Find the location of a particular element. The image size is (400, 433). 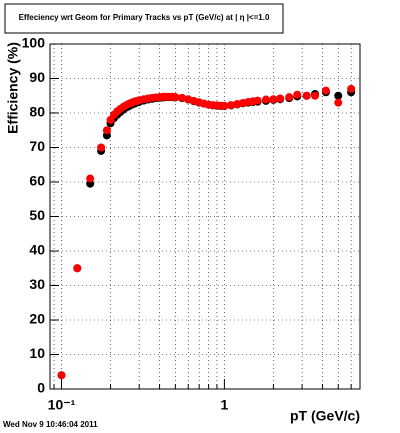

y-tick-label: 0 is located at coordinates (41, 388).